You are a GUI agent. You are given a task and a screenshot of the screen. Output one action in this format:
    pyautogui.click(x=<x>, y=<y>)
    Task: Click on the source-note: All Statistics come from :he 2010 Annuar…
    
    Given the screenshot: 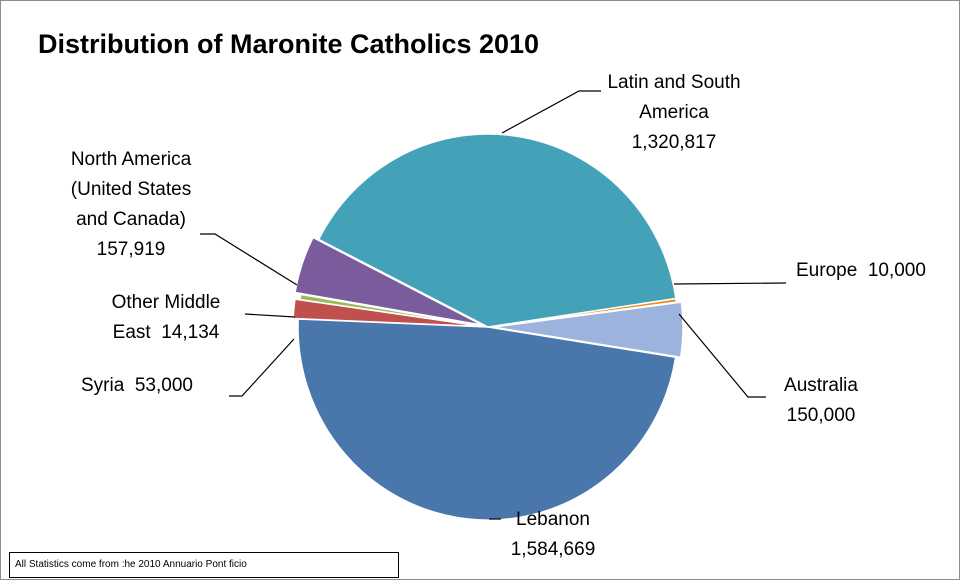 What is the action you would take?
    pyautogui.click(x=204, y=565)
    